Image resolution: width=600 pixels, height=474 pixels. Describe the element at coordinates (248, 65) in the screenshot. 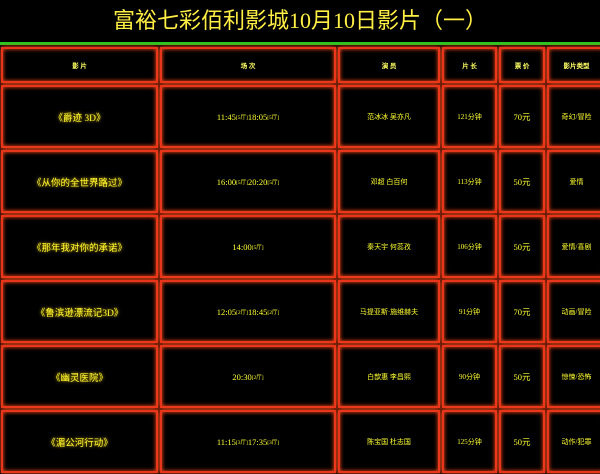

I see `header-cell: 场 次` at that location.